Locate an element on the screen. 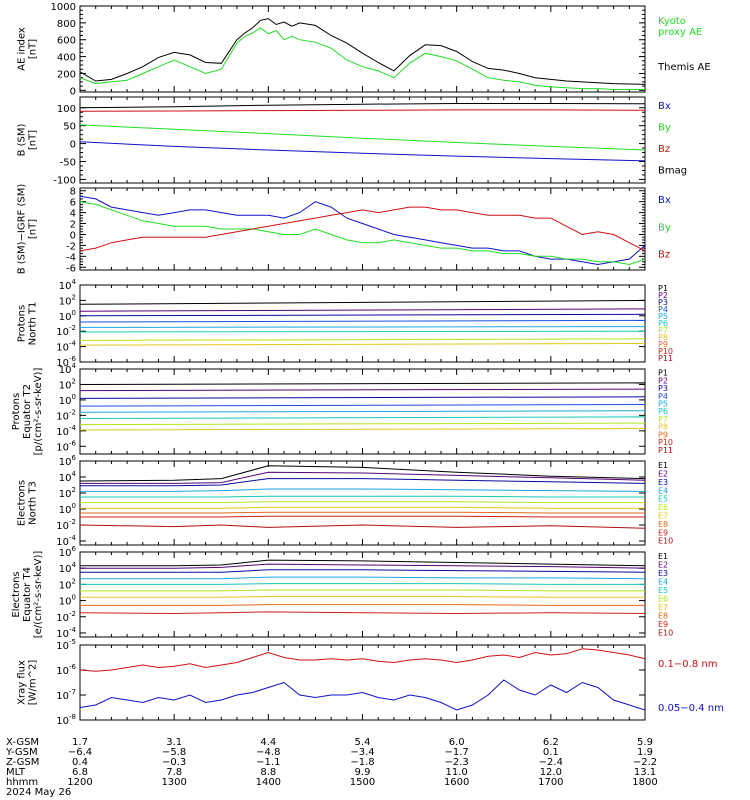 The height and width of the screenshot is (800, 750). y-tick-exponent: 6 is located at coordinates (74, 458).